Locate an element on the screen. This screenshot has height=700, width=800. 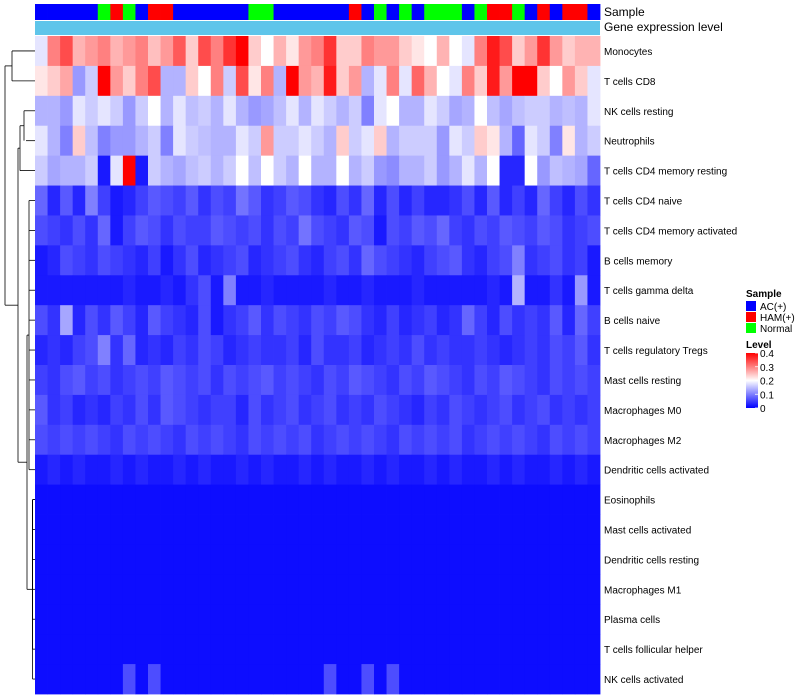
legend-swatch is located at coordinates (751, 306).